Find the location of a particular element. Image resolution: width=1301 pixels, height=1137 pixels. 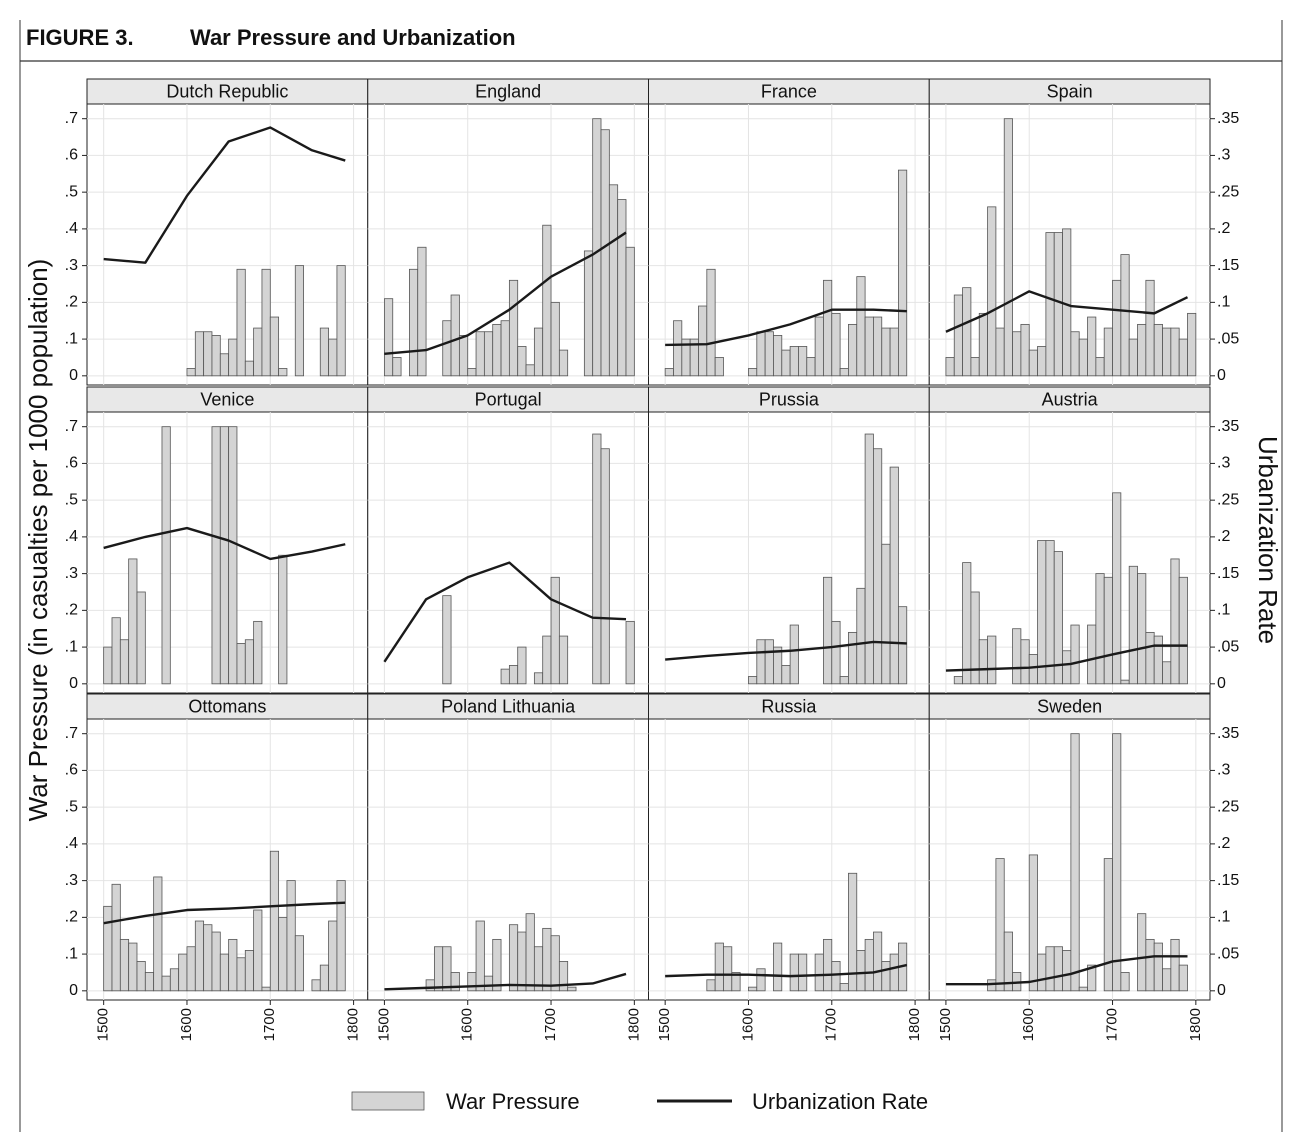

panel-title: Spain is located at coordinates (1070, 91).